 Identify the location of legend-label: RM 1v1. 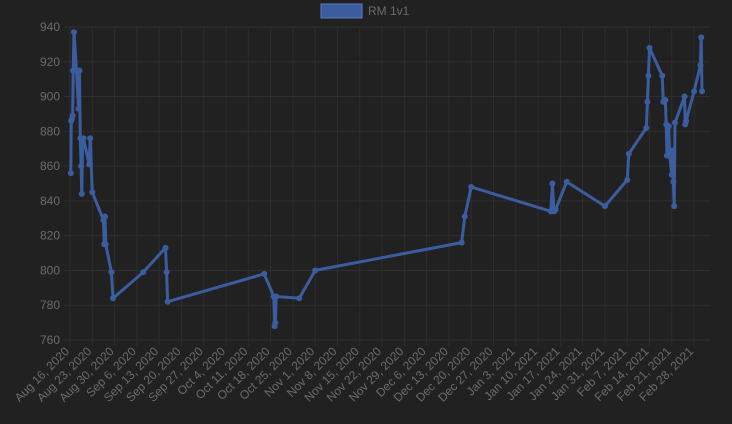
(389, 11).